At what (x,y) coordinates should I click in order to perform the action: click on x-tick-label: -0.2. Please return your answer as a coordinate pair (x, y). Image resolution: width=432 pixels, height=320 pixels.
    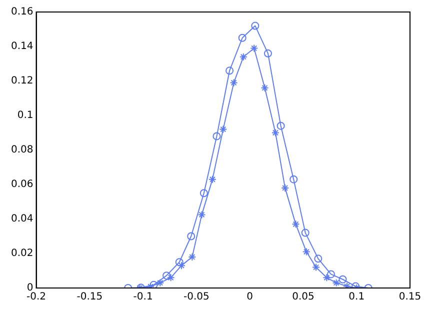
    Looking at the image, I should click on (36, 297).